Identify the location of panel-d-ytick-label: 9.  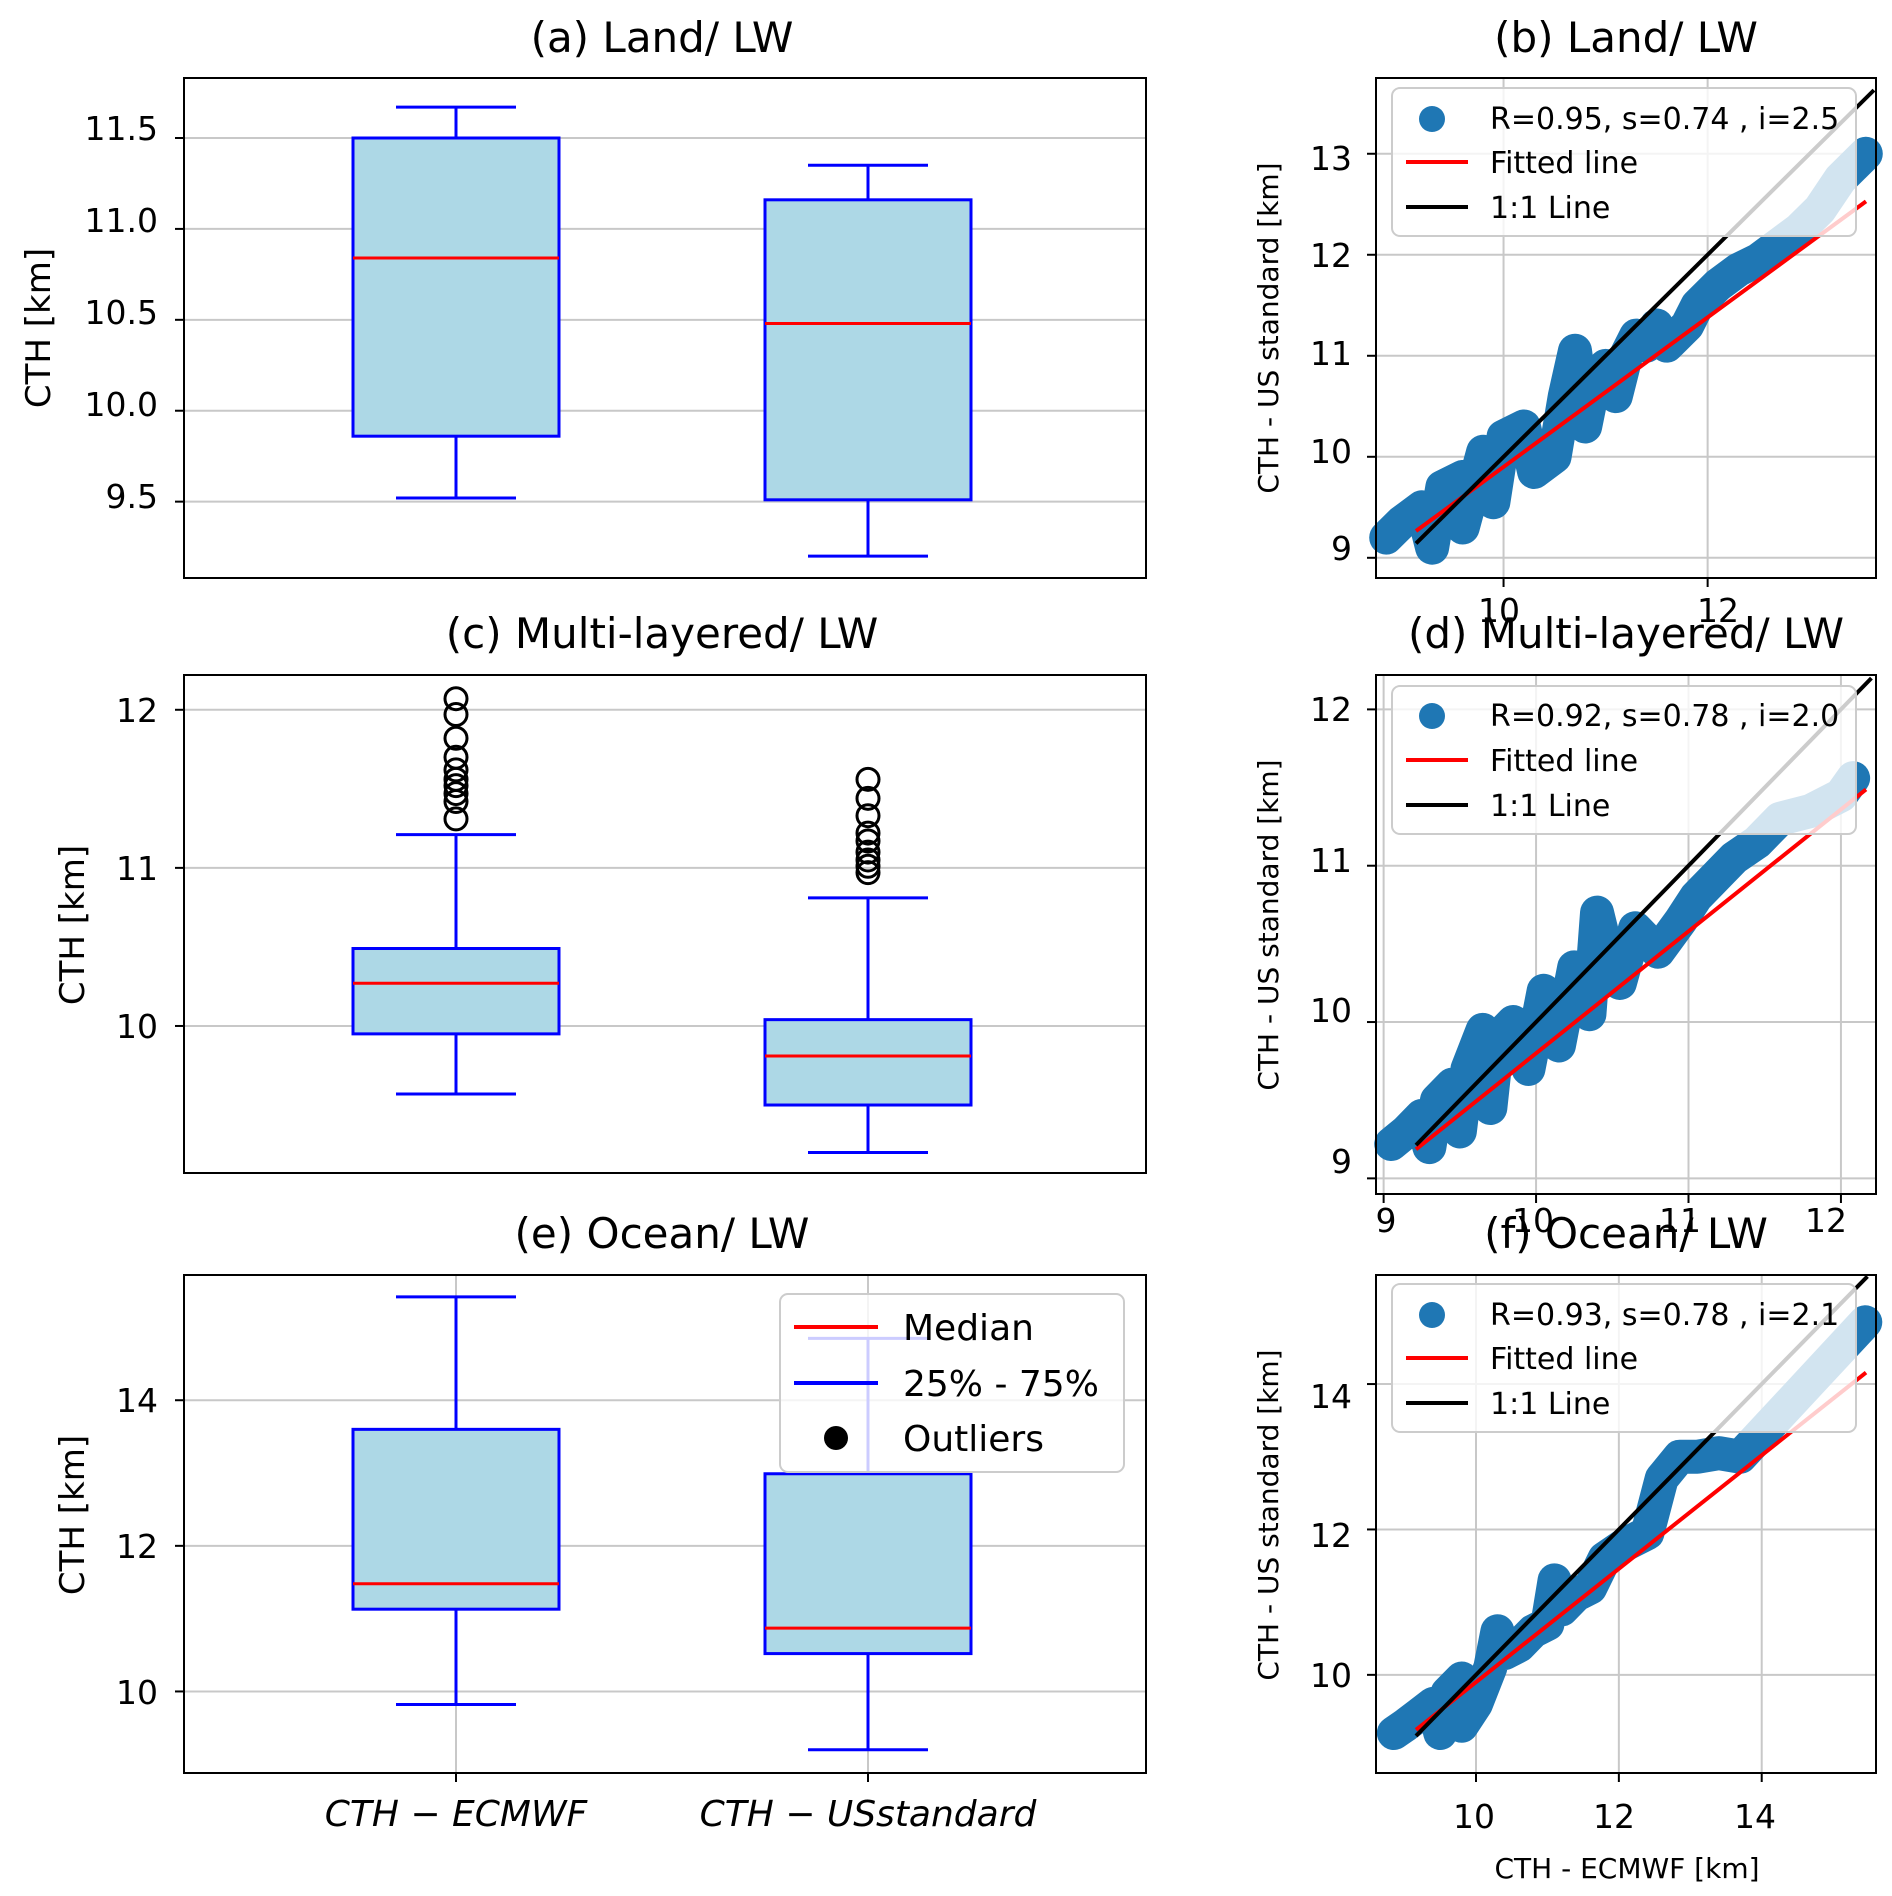
(1341, 1161).